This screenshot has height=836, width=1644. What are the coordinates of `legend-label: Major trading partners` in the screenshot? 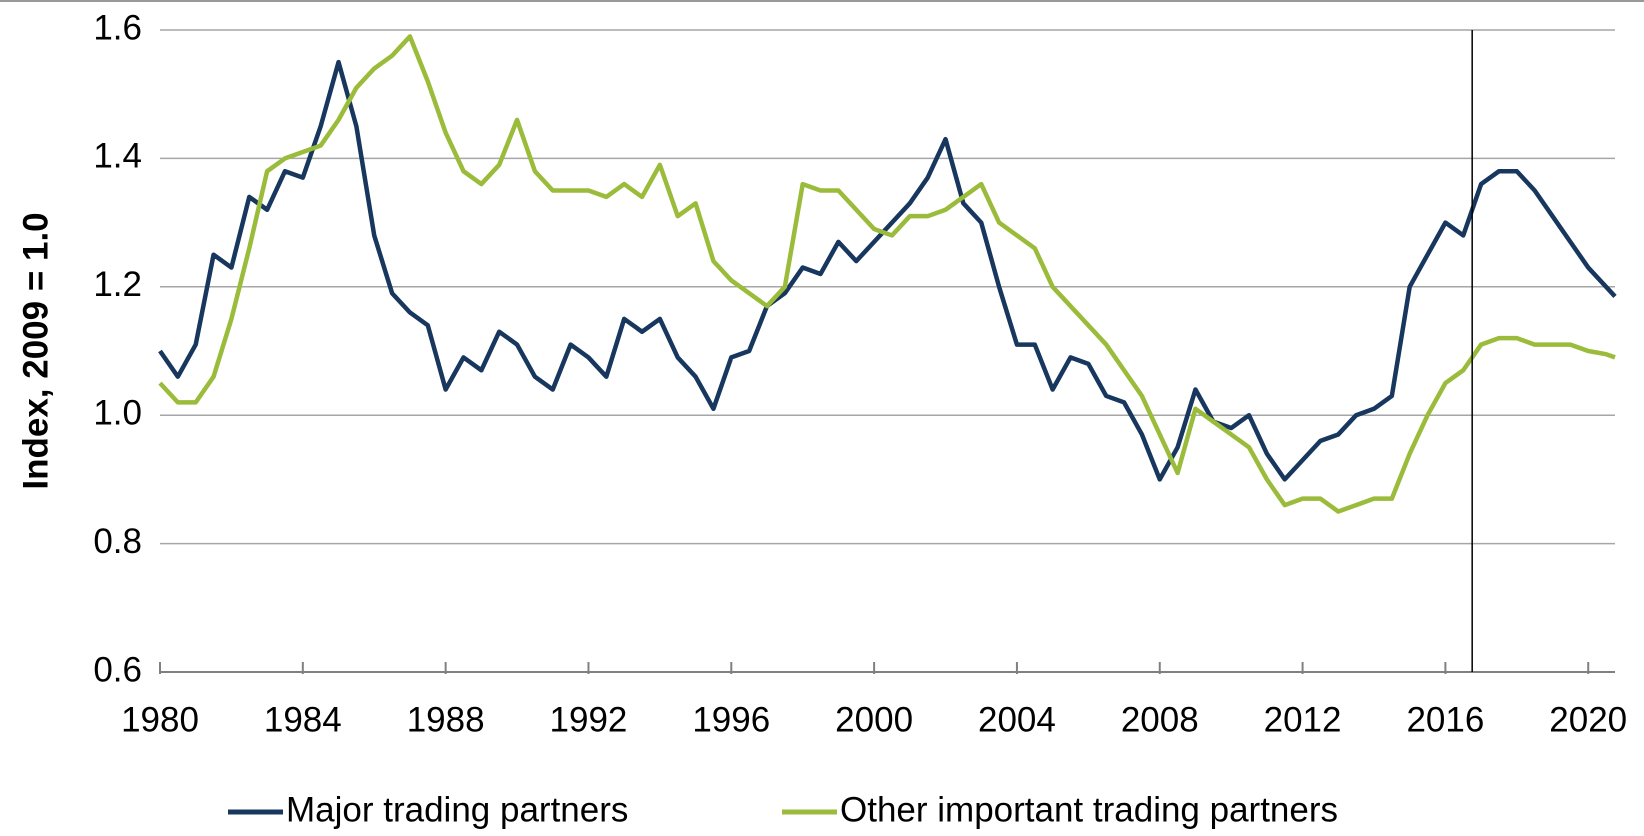 It's located at (457, 809).